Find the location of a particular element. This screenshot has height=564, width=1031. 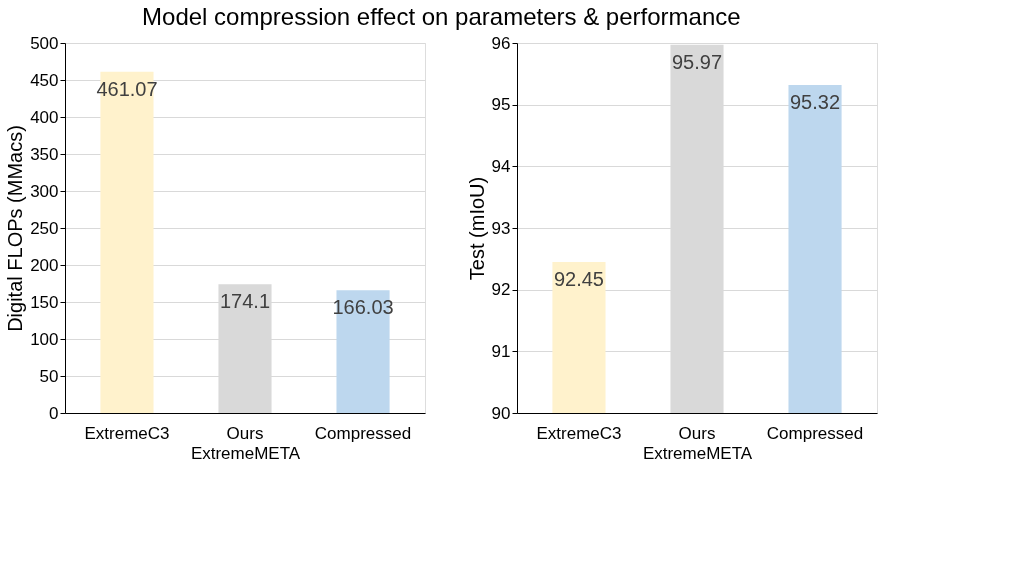

data-label: 174.1 is located at coordinates (245, 301).